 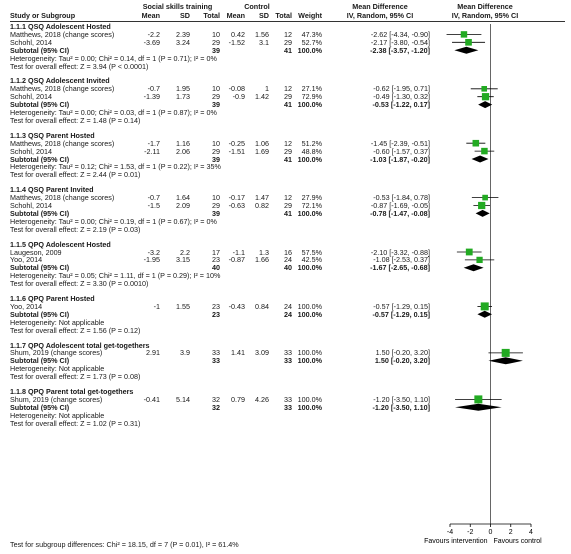 What do you see at coordinates (401, 306) in the screenshot?
I see `md-ci-cell: -0.57 [-1.29, 0.15]` at bounding box center [401, 306].